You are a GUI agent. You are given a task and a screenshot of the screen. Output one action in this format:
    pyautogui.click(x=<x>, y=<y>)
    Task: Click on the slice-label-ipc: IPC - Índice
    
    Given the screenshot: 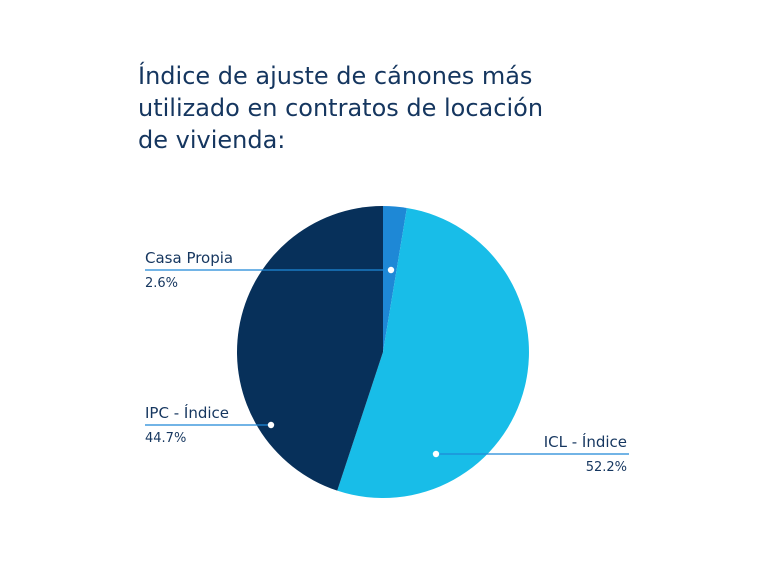 What is the action you would take?
    pyautogui.click(x=187, y=412)
    